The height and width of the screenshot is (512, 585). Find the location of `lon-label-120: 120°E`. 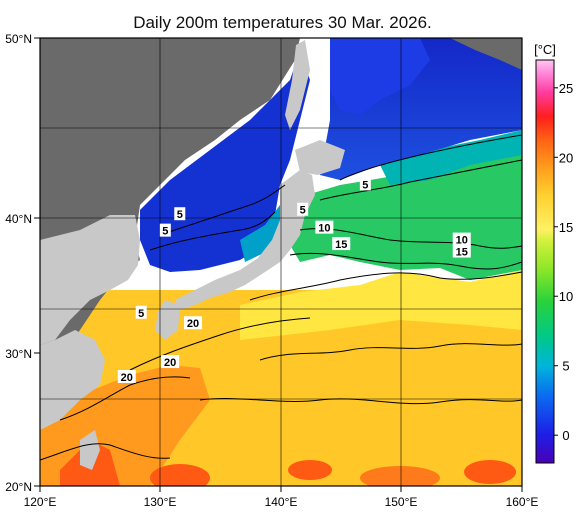

lon-label-120: 120°E is located at coordinates (40, 502).